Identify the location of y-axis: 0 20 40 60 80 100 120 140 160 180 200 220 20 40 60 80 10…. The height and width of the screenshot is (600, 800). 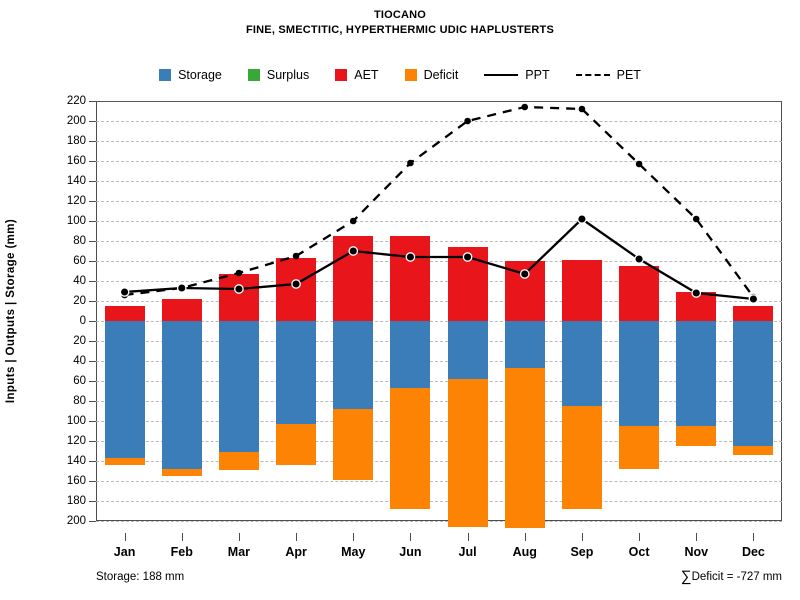
(78, 311).